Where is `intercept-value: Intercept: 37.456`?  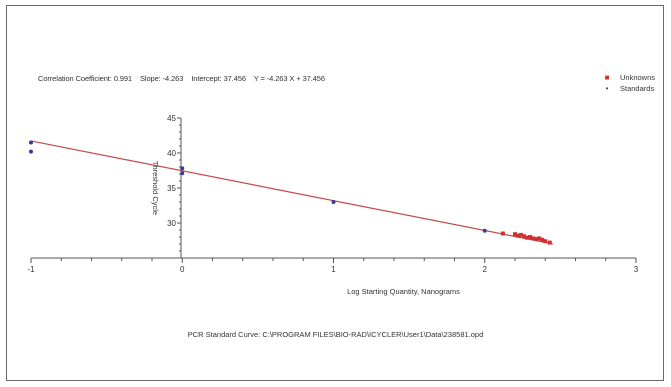
intercept-value: Intercept: 37.456 is located at coordinates (218, 78).